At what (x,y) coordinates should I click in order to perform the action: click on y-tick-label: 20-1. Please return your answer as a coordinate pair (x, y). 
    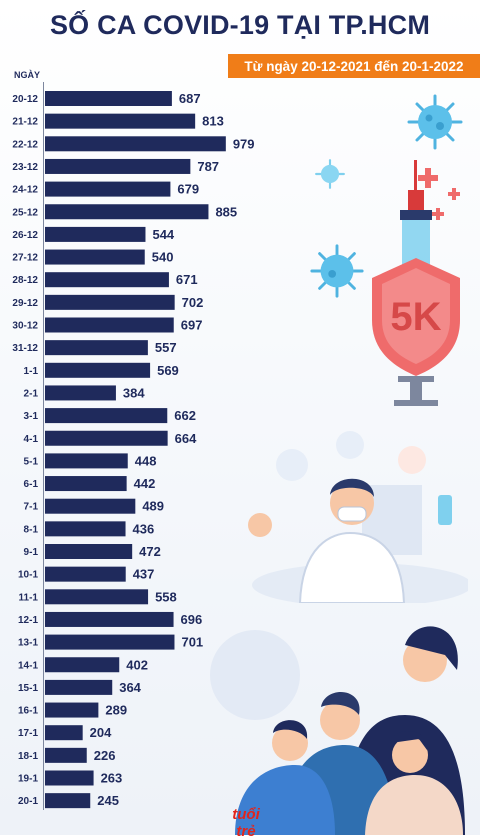
    Looking at the image, I should click on (28, 801).